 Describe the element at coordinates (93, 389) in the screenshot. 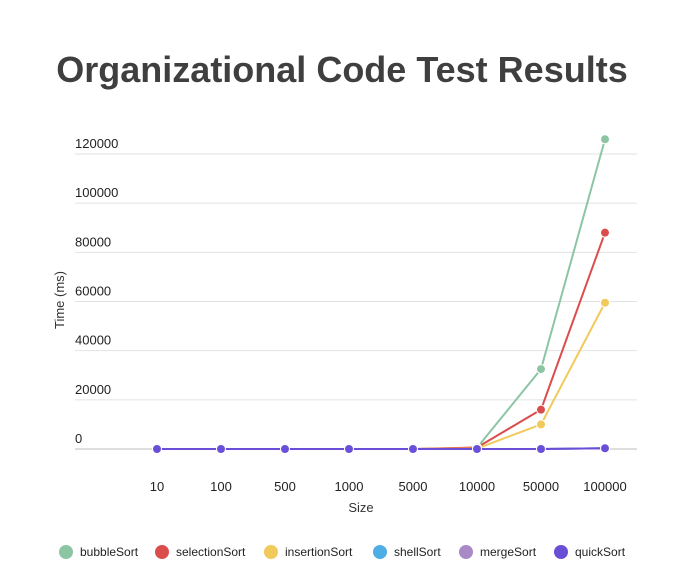

I see `y-tick-label: 20000` at that location.